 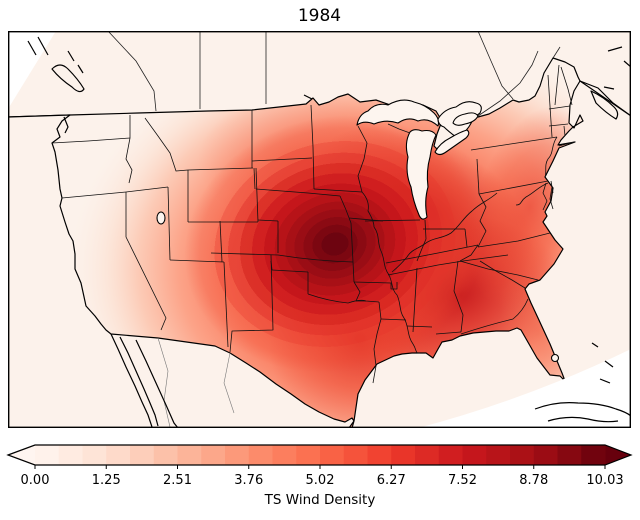 I want to click on colorbar-segments, so click(x=319, y=455).